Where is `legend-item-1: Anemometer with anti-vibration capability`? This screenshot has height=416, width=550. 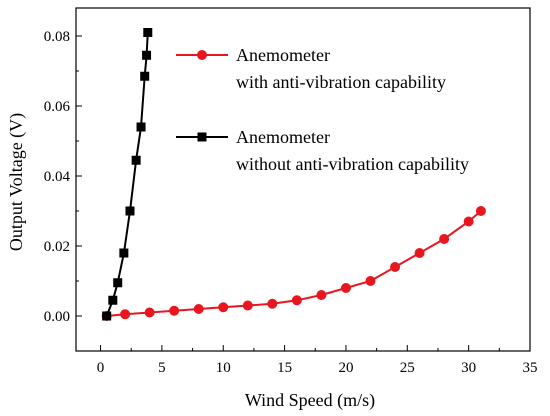
legend-item-1: Anemometer with anti-vibration capability is located at coordinates (311, 68).